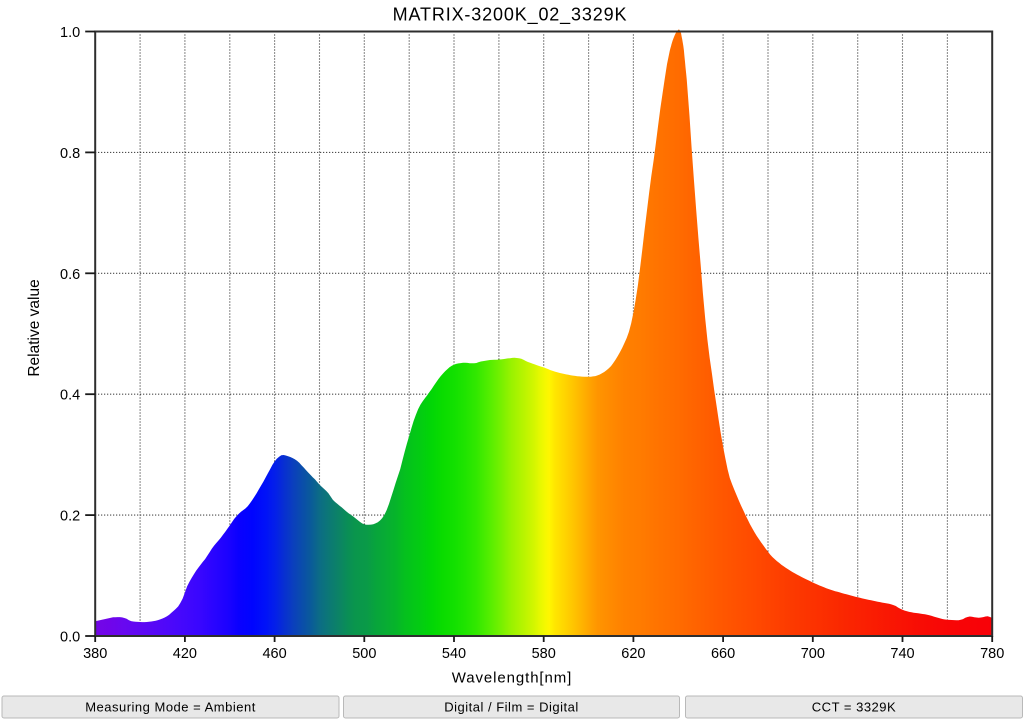  Describe the element at coordinates (70, 396) in the screenshot. I see `svg-text: 0.4` at that location.